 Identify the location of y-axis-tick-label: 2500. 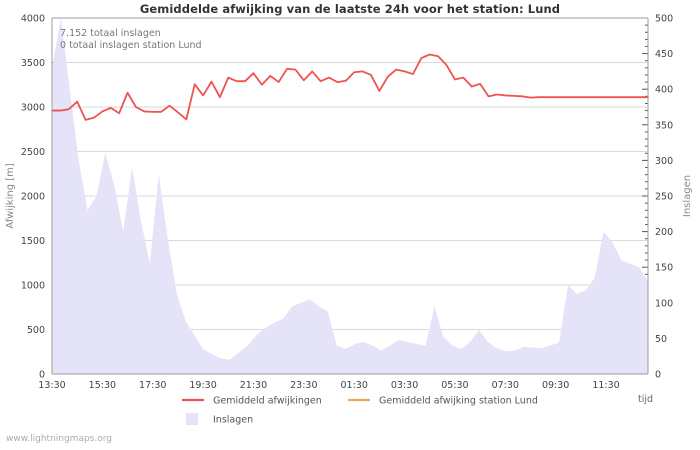
(33, 152).